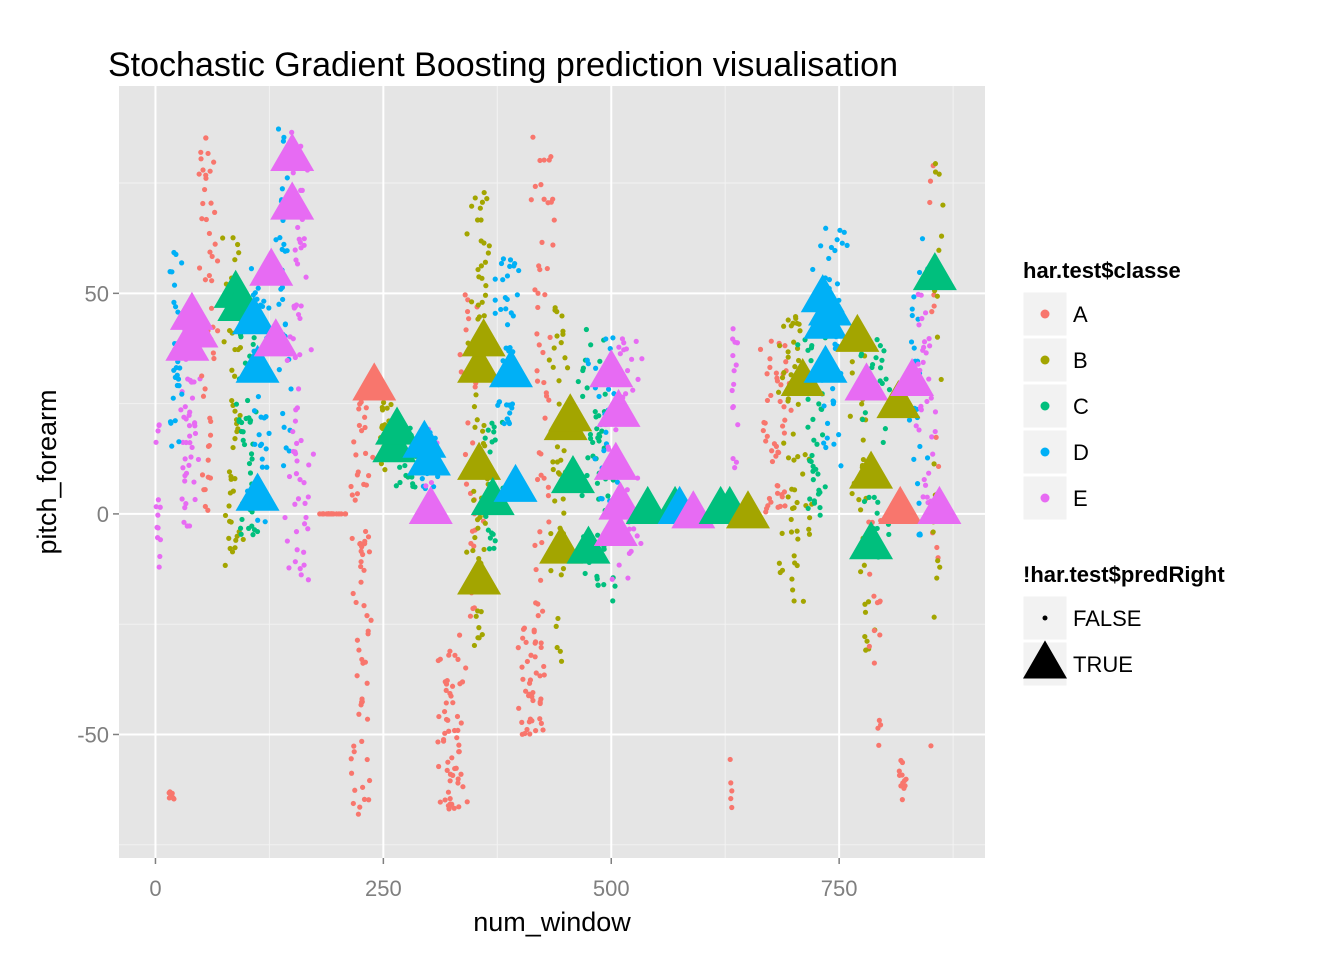 This screenshot has width=1344, height=960. What do you see at coordinates (93, 734) in the screenshot?
I see `y-tick-label: -50` at bounding box center [93, 734].